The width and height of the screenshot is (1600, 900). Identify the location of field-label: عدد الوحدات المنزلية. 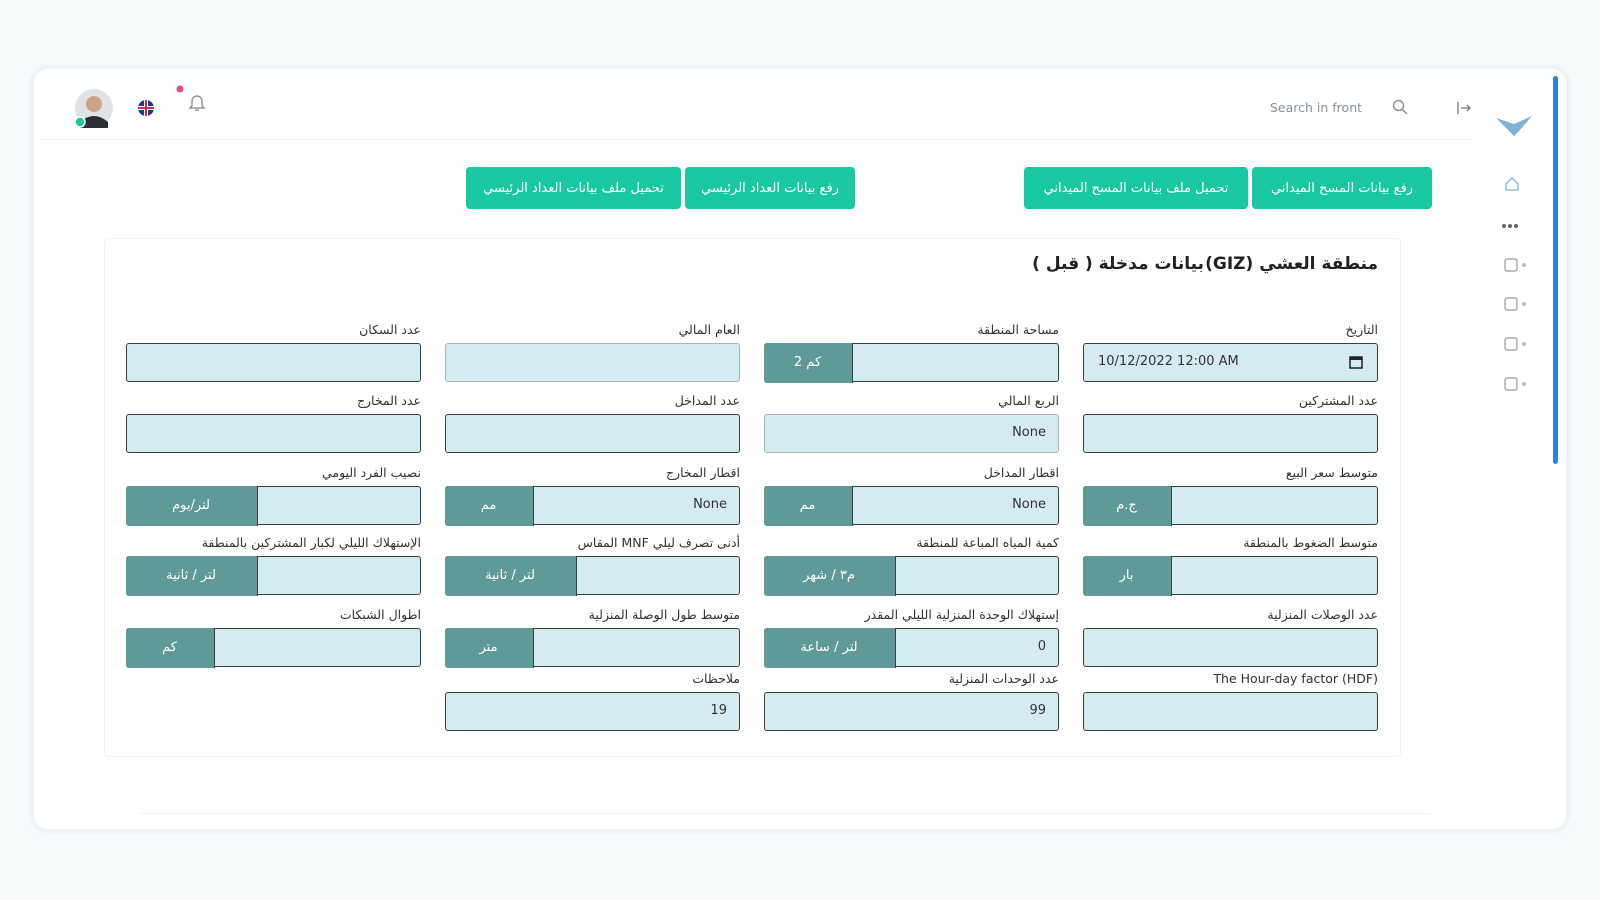
(1003, 678).